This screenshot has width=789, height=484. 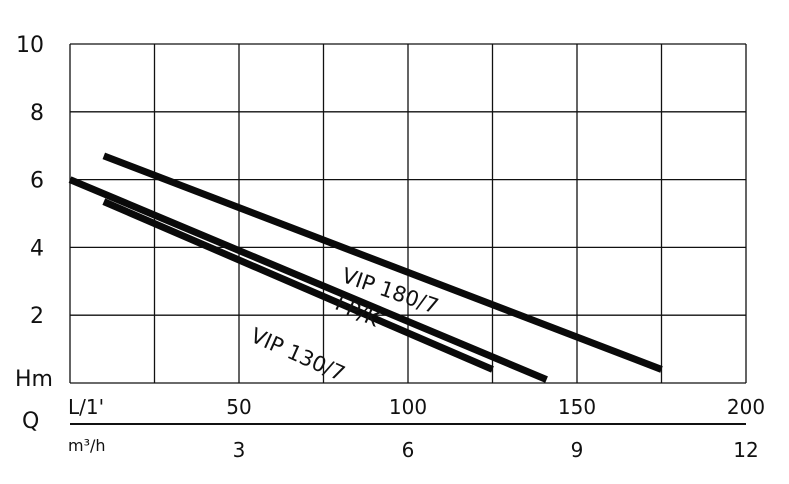 What do you see at coordinates (37, 316) in the screenshot?
I see `y-tick-label: 2` at bounding box center [37, 316].